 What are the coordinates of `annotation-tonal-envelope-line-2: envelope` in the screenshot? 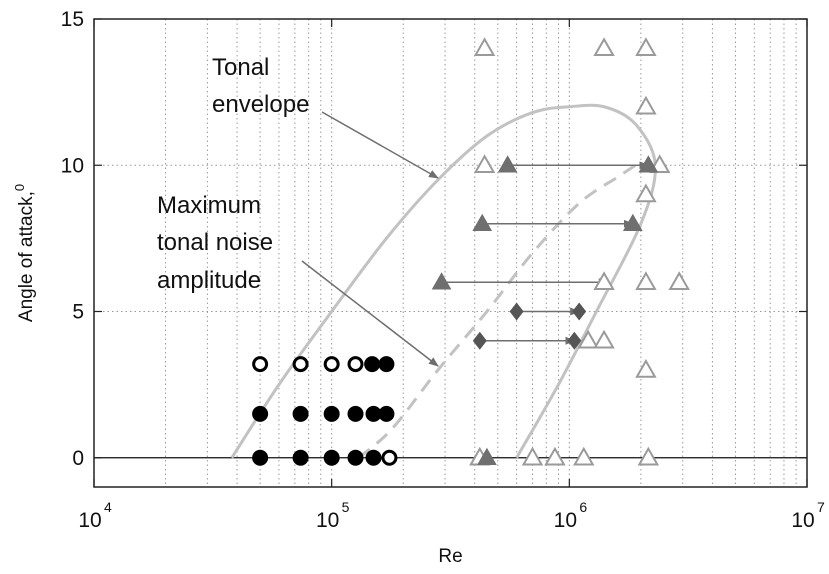 It's located at (260, 104).